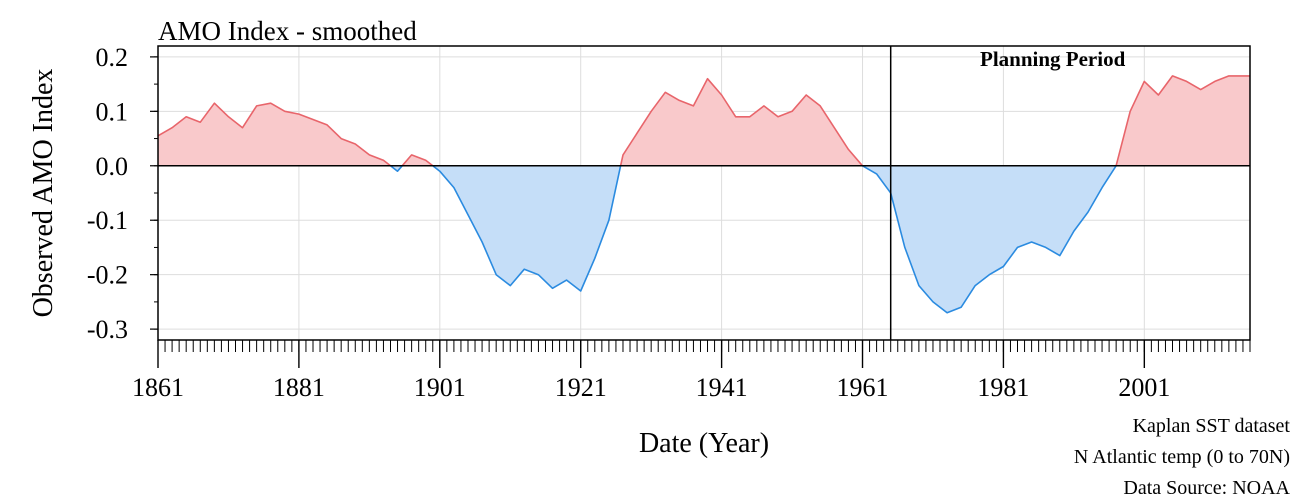 The height and width of the screenshot is (500, 1300). I want to click on x-tick-label: 2001, so click(1144, 387).